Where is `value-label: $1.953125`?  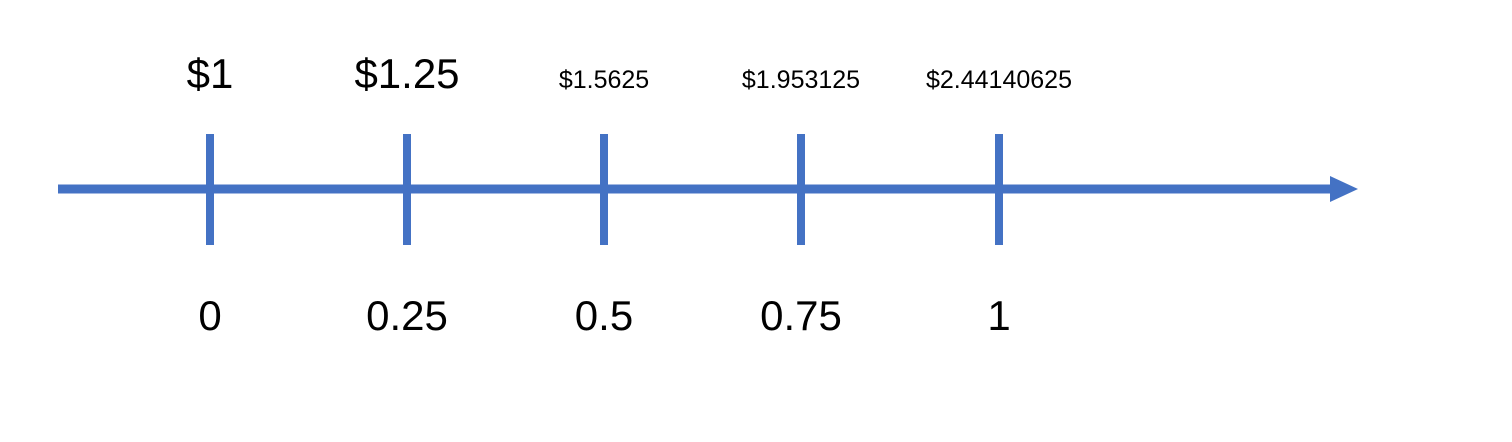 value-label: $1.953125 is located at coordinates (801, 80).